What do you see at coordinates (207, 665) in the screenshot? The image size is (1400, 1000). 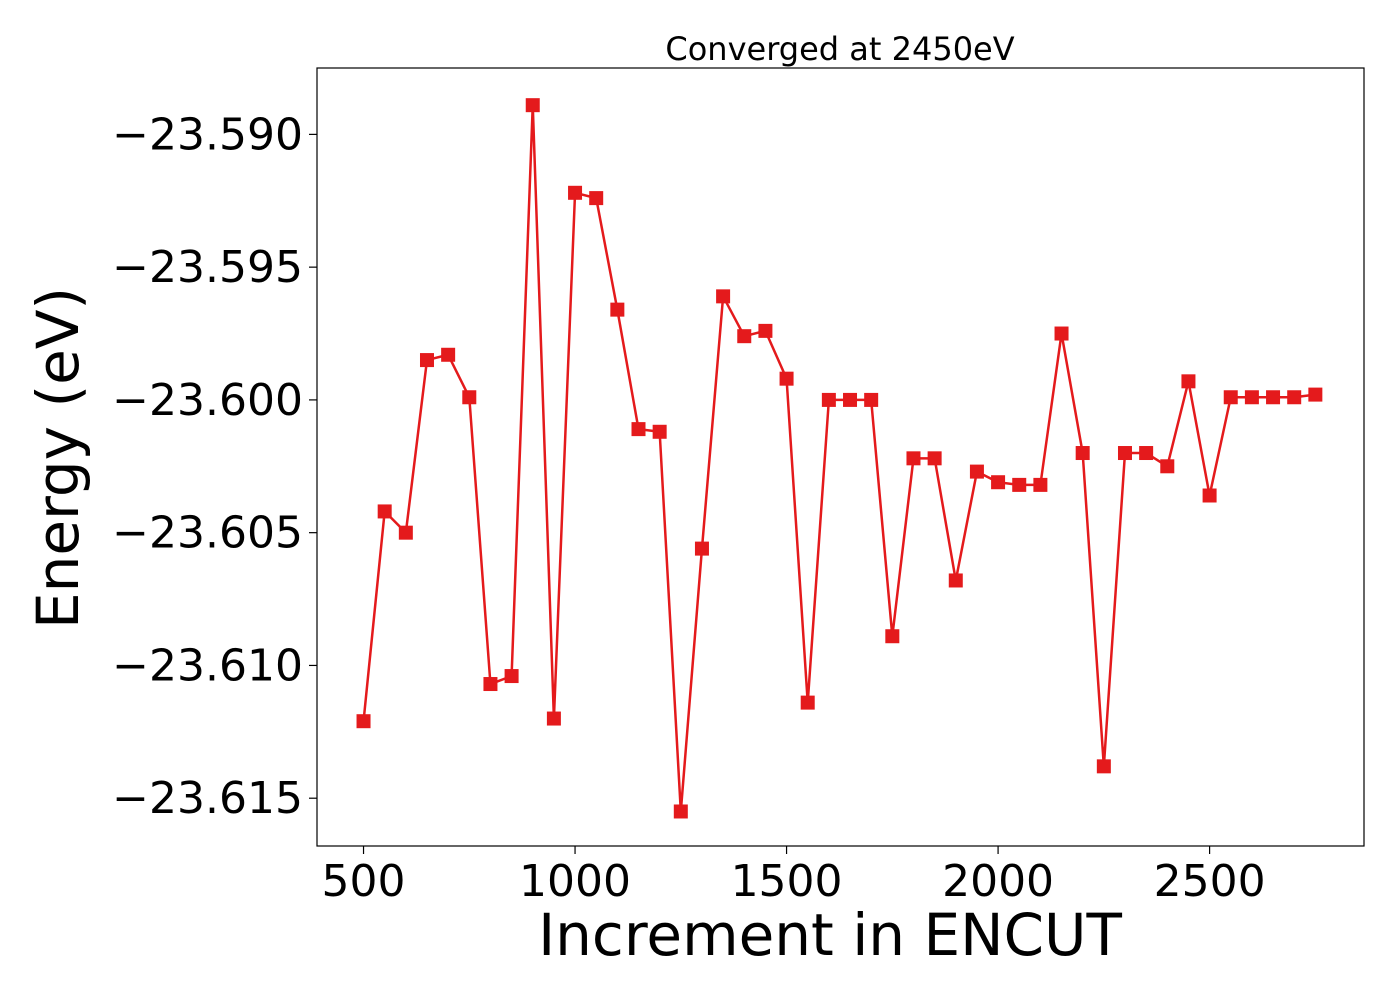 I see `y-tick-label: −23.610` at bounding box center [207, 665].